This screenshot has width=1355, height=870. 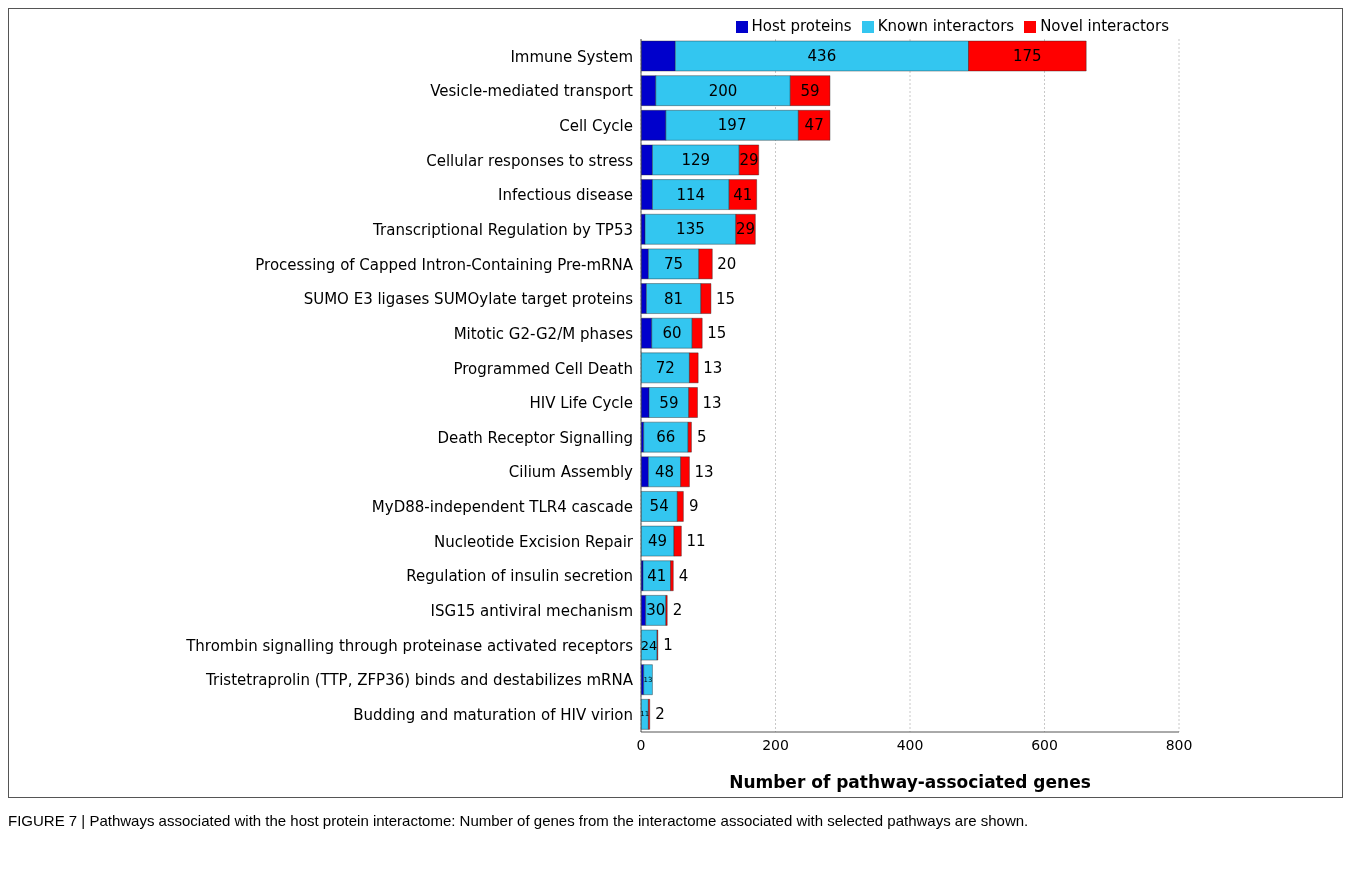 I want to click on y-tick-label: Cell Cycle, so click(x=596, y=125).